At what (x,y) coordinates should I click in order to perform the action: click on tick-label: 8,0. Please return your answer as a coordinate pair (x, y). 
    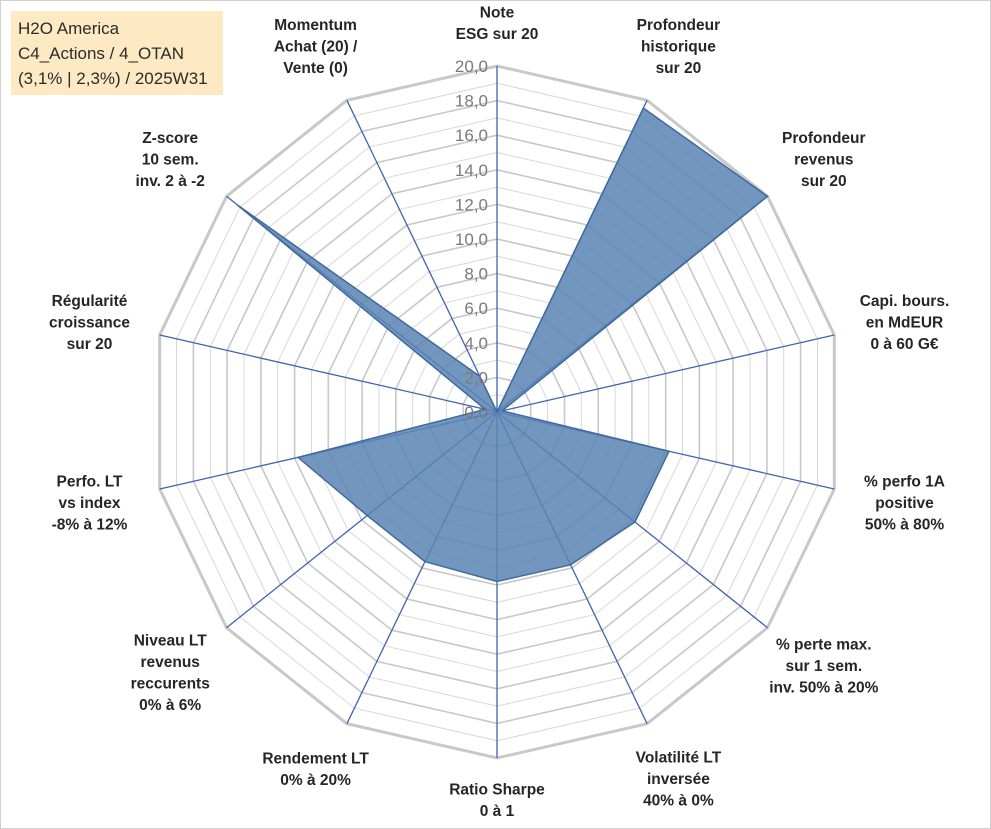
    Looking at the image, I should click on (476, 274).